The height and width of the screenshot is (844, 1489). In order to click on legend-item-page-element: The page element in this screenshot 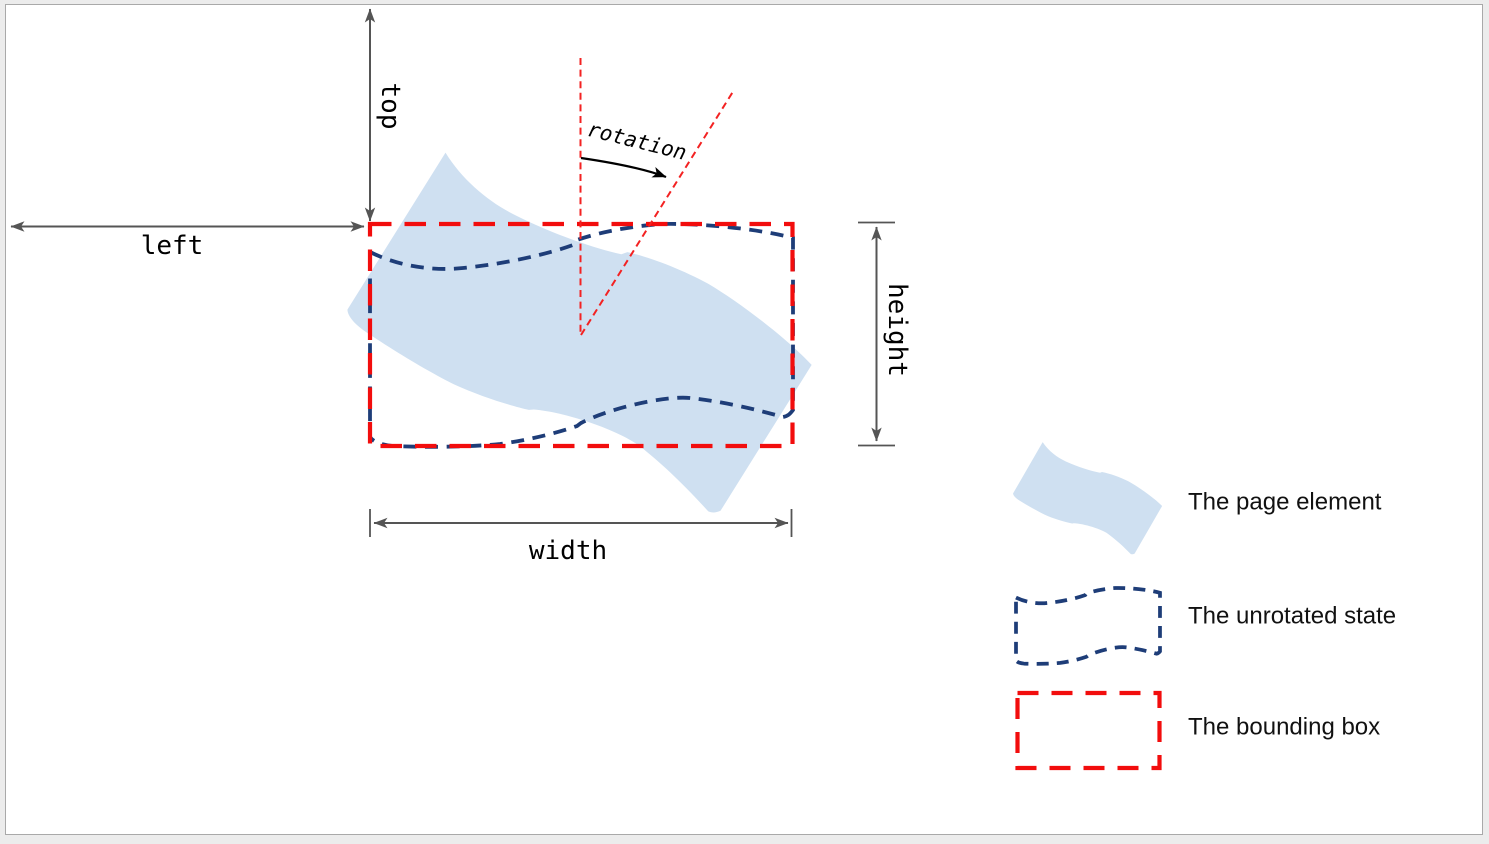, I will do `click(1196, 499)`.